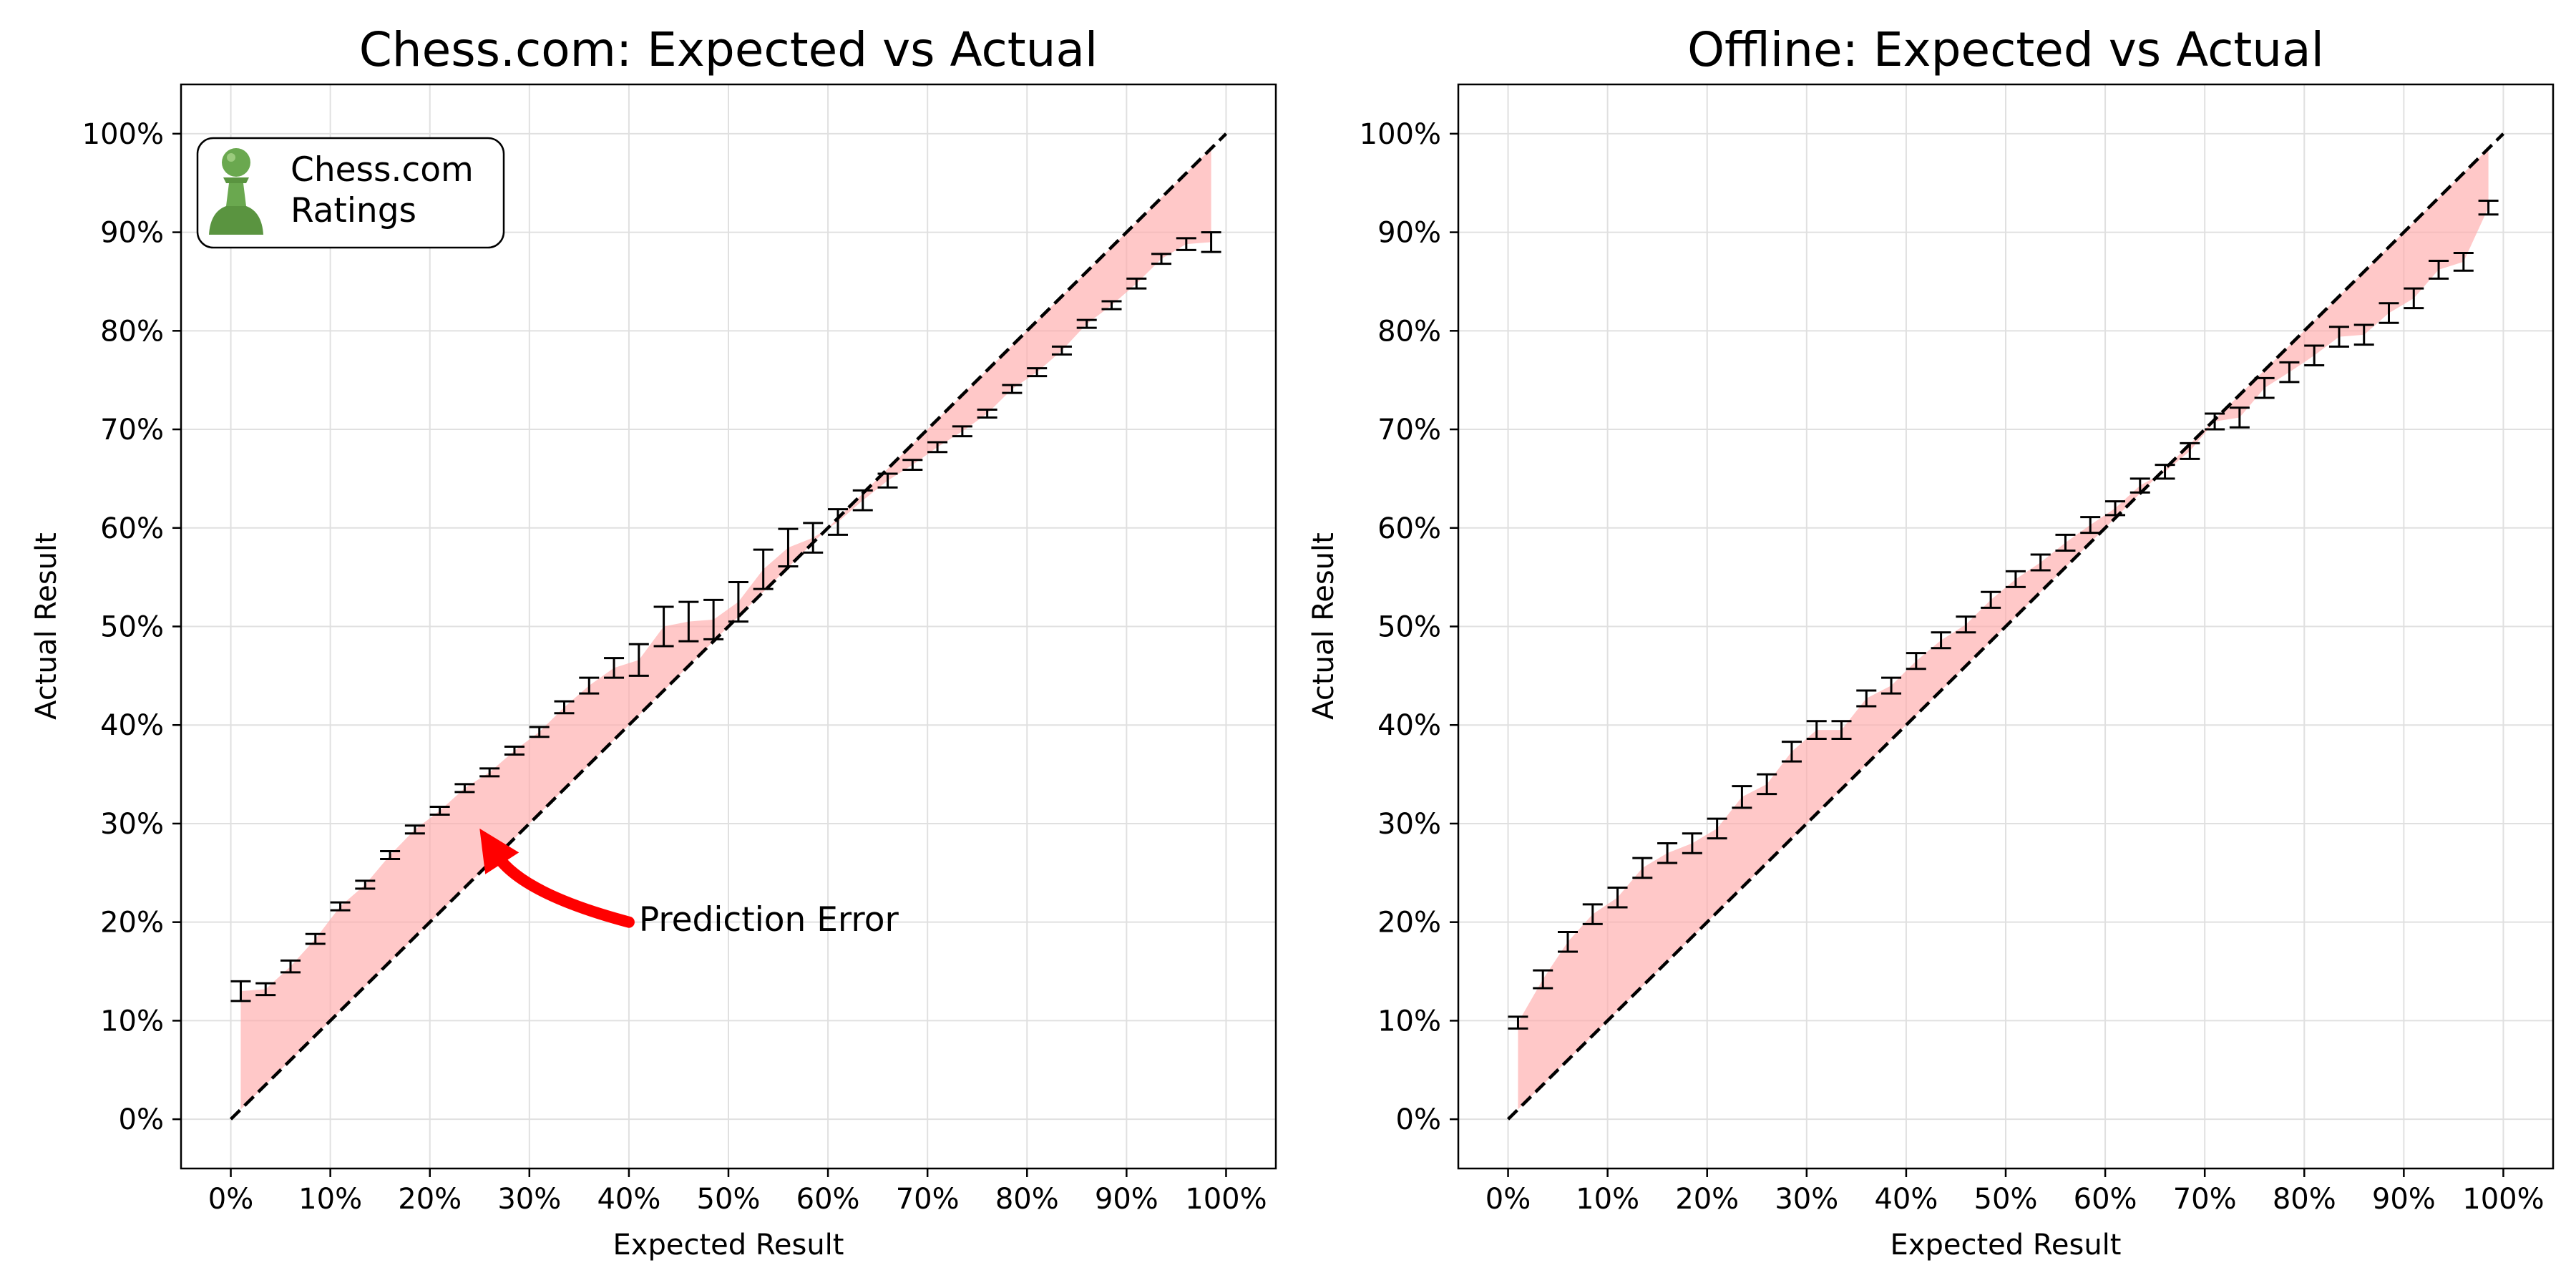  I want to click on x-tick-label: 50%, so click(2006, 1199).